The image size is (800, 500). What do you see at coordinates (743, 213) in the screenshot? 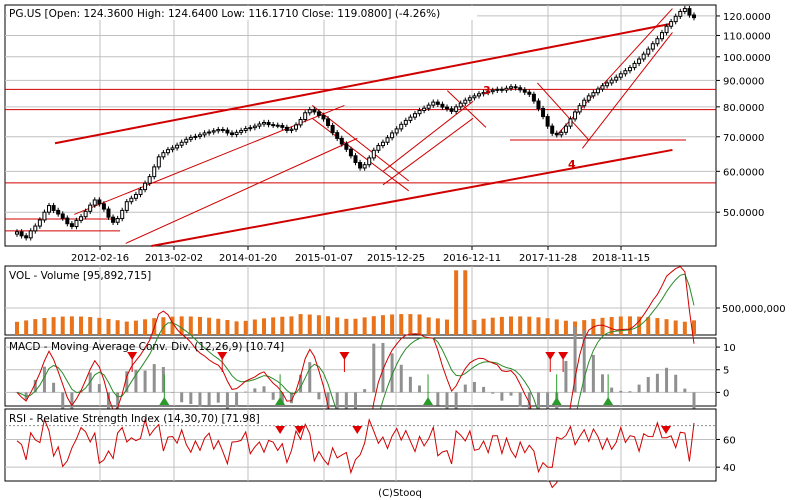
I see `price-y-tick-label: 50.0000` at bounding box center [743, 213].